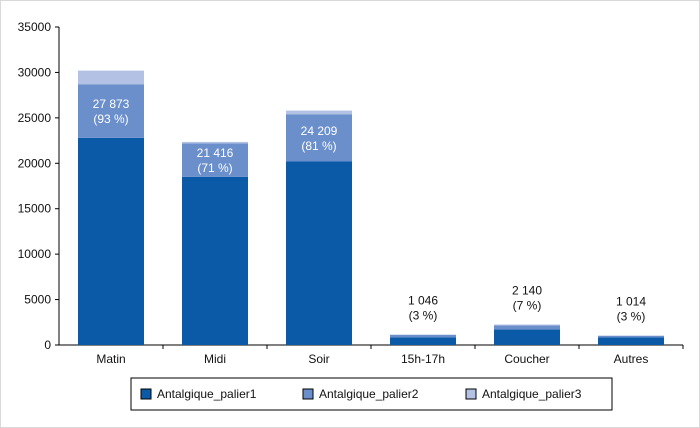 This screenshot has height=428, width=700. What do you see at coordinates (215, 153) in the screenshot?
I see `data-label-value: 21 416` at bounding box center [215, 153].